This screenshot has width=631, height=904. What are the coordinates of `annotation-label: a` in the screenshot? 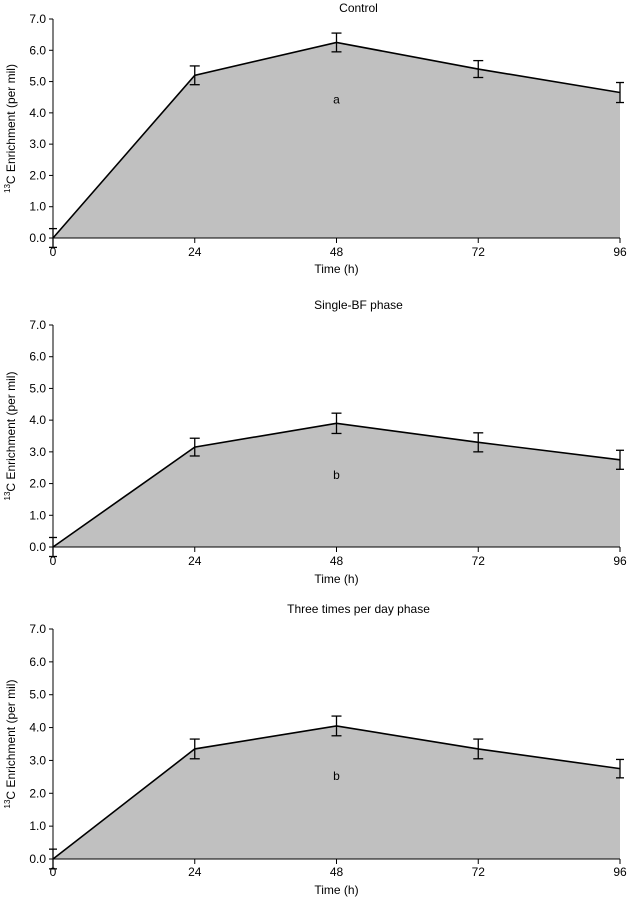 It's located at (336, 99).